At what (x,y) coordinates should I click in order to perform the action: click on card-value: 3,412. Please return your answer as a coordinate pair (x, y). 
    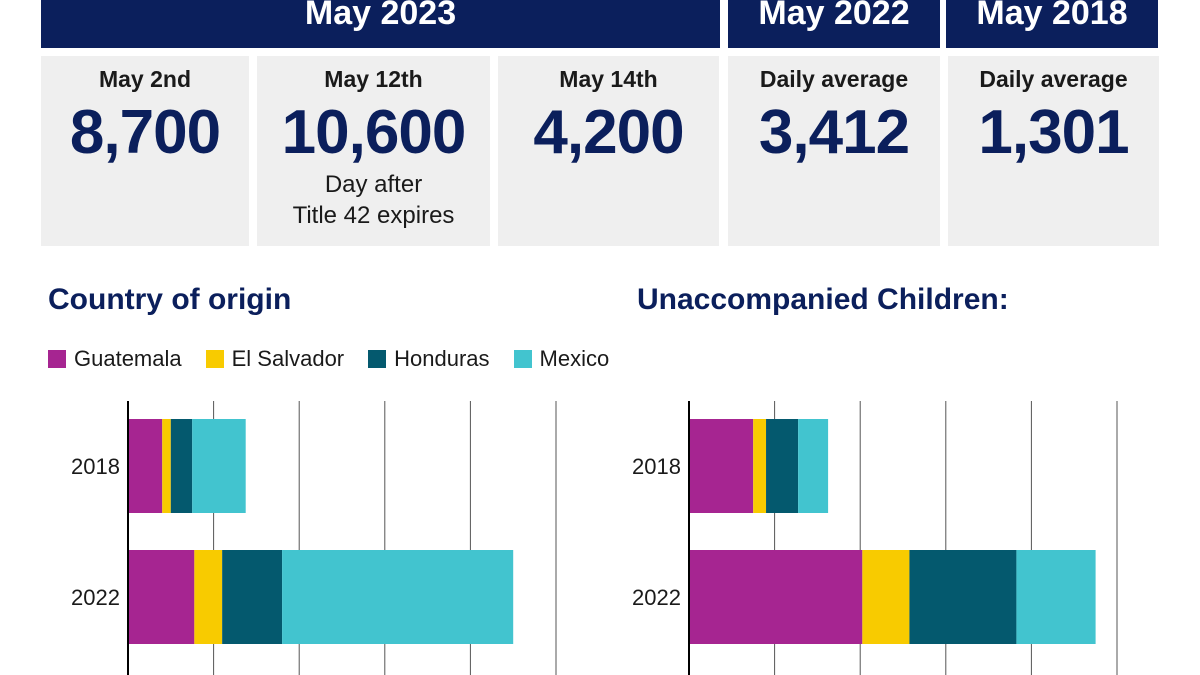
    Looking at the image, I should click on (834, 132).